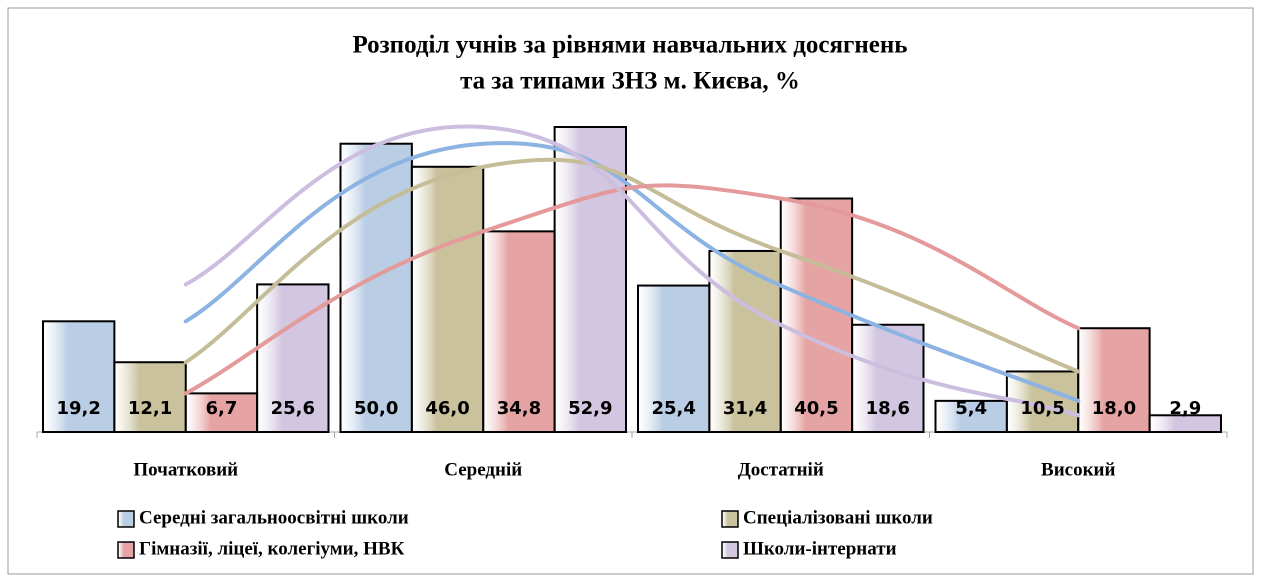 The width and height of the screenshot is (1261, 582). What do you see at coordinates (820, 548) in the screenshot?
I see `legend-label: Школи-інтернати` at bounding box center [820, 548].